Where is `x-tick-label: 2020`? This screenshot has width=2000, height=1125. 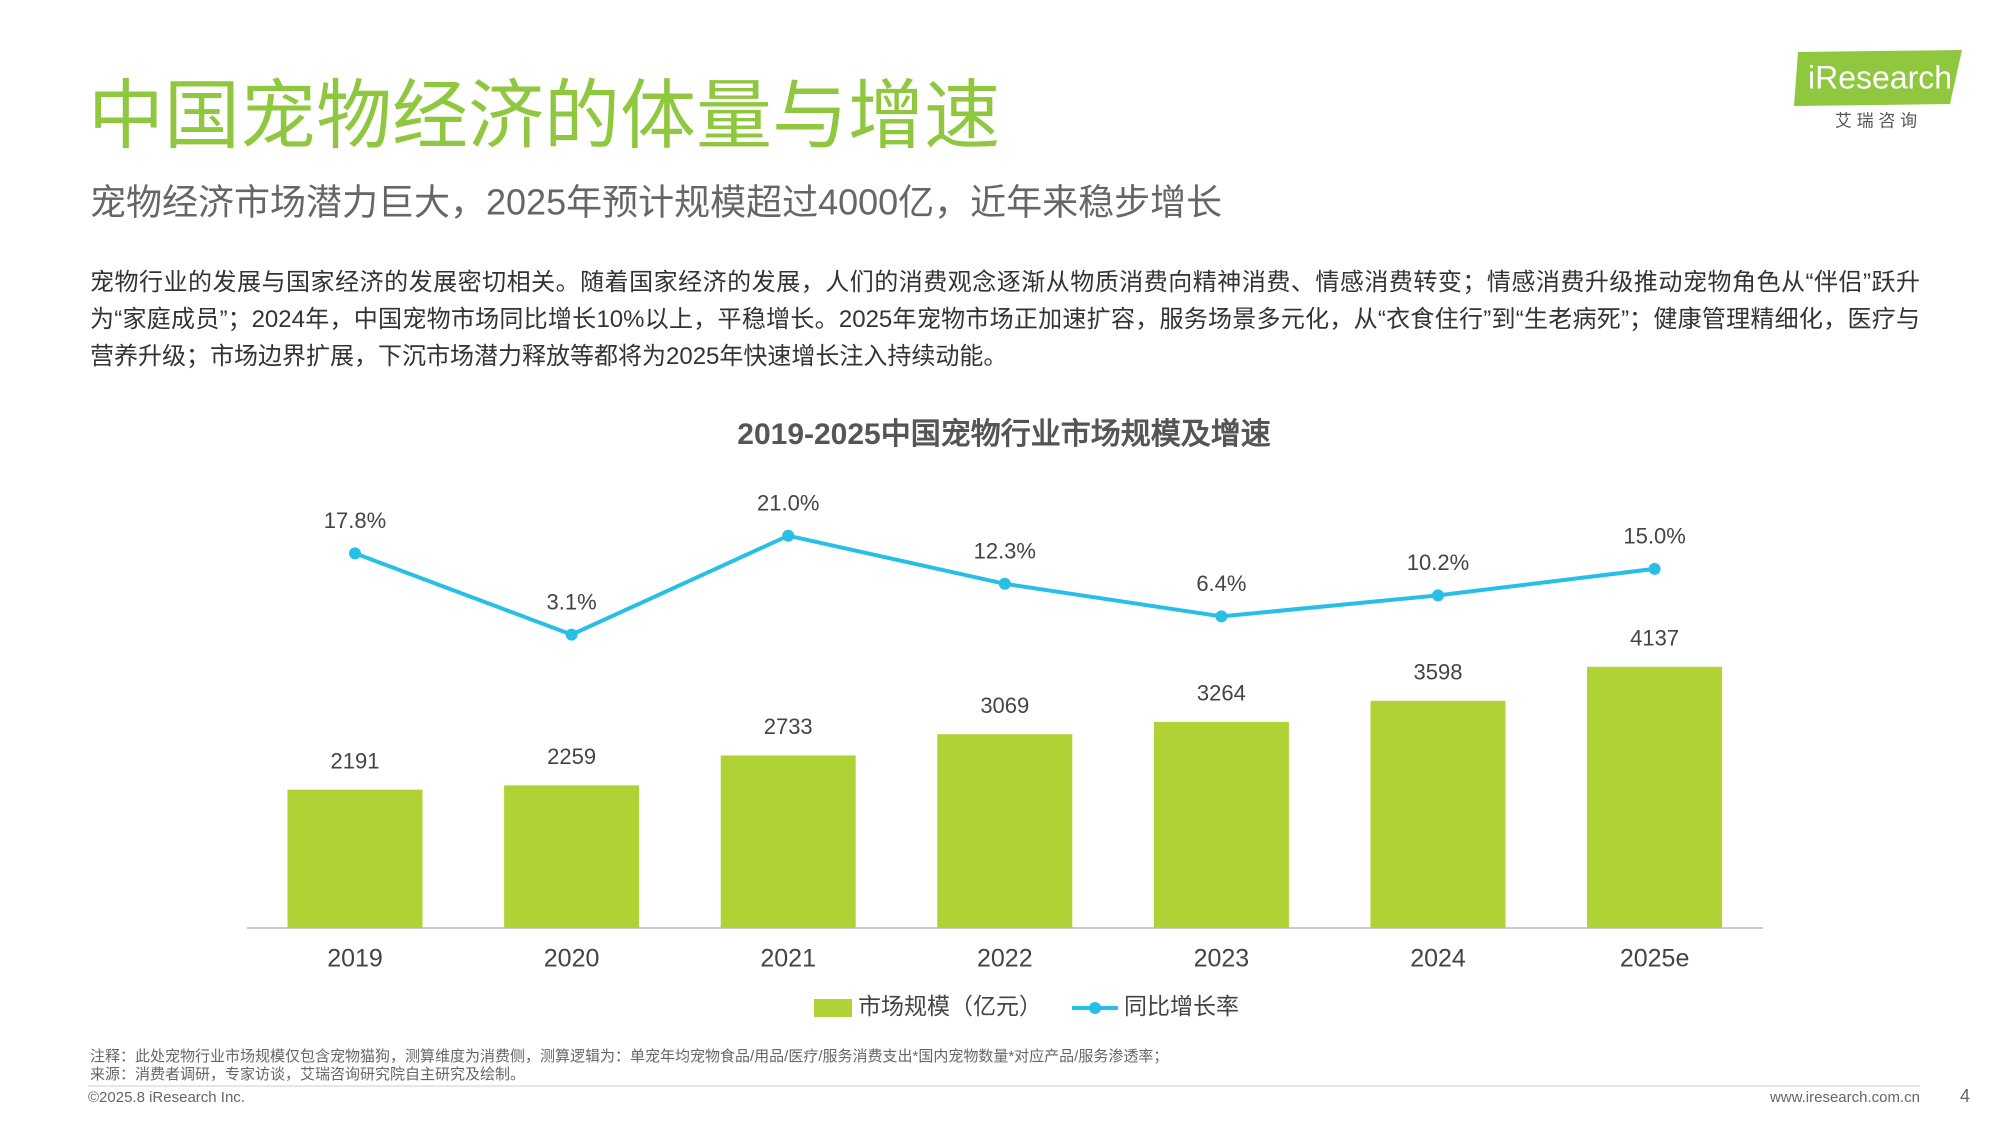
x-tick-label: 2020 is located at coordinates (572, 959).